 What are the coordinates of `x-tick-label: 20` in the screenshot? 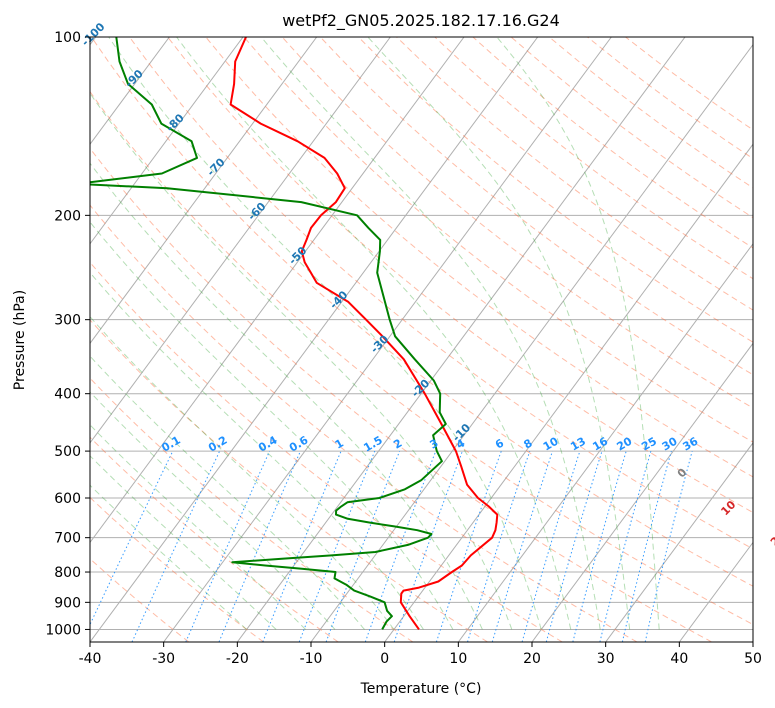 It's located at (532, 659).